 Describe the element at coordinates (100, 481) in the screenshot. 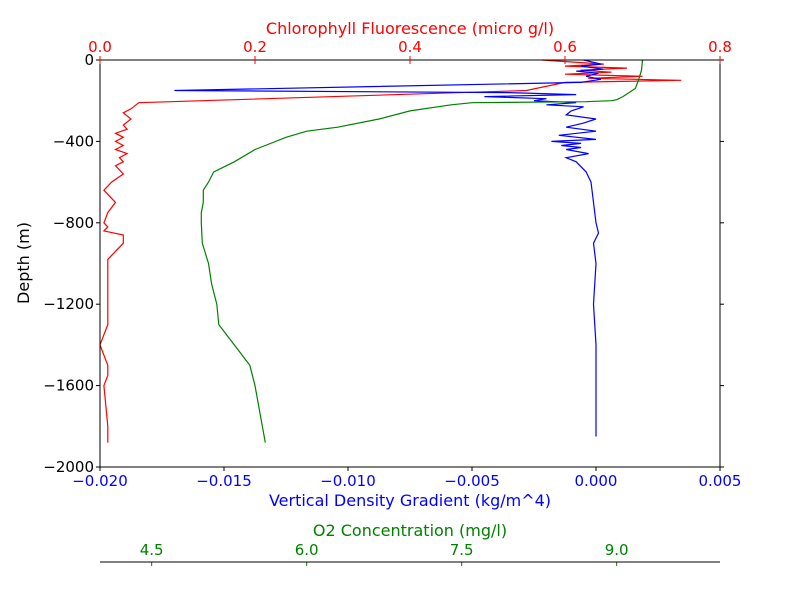

I see `density-tick-label: −0.020` at that location.